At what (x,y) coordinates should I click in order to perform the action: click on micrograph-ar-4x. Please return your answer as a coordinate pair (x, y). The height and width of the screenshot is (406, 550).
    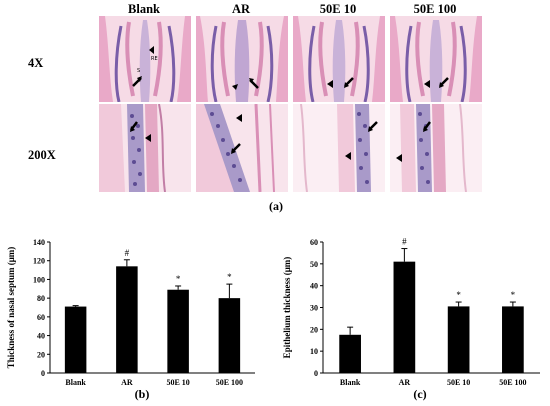
    Looking at the image, I should click on (242, 59).